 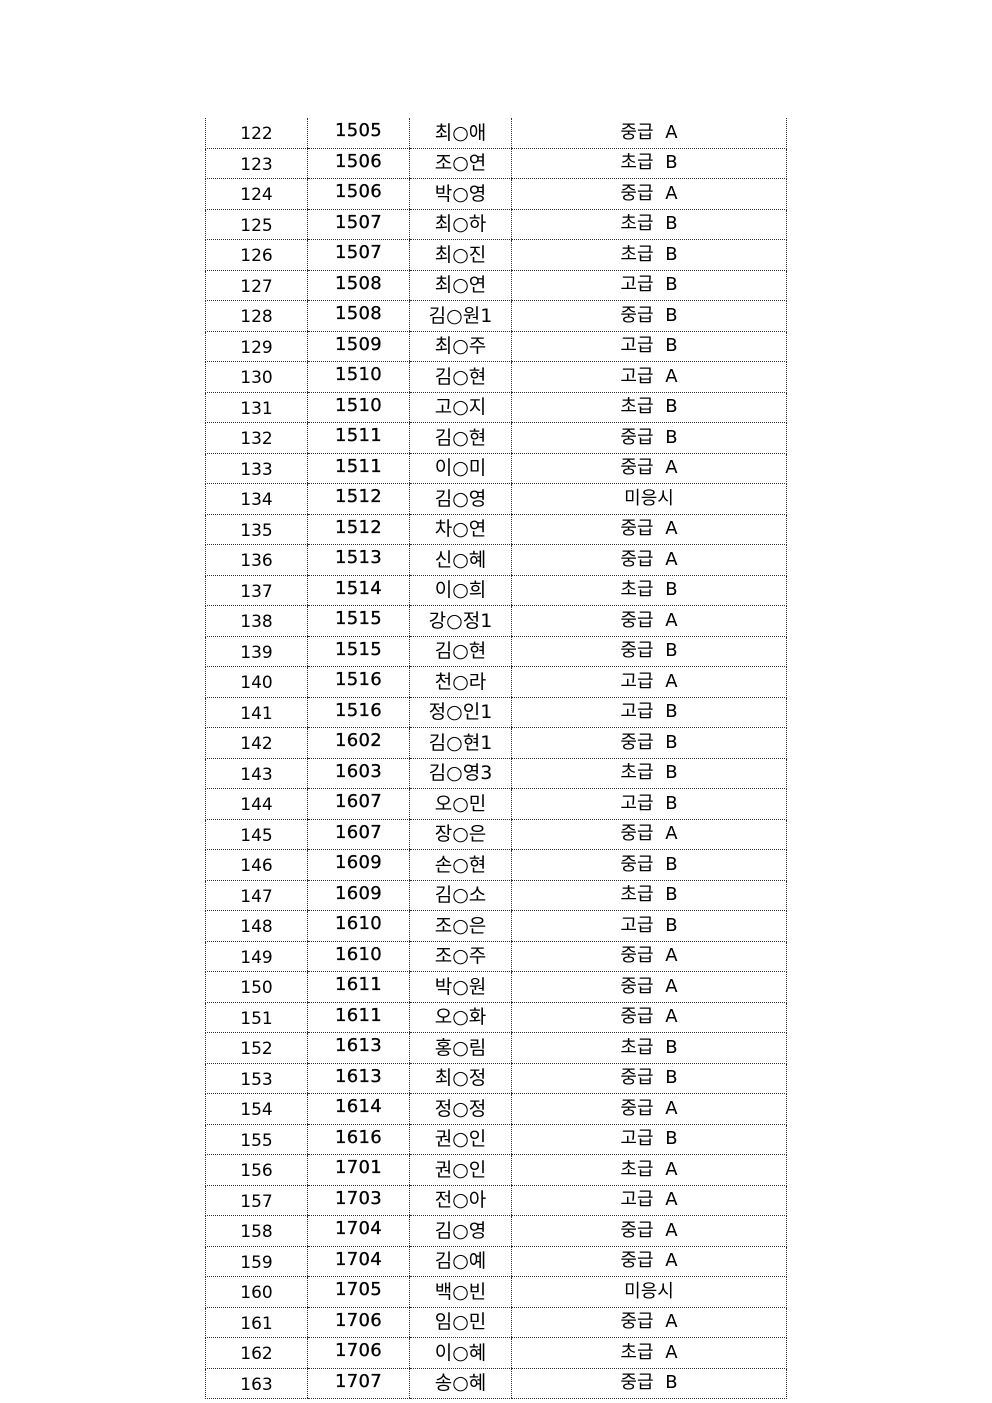 I want to click on student-name-cell: 강○정1, so click(x=460, y=621).